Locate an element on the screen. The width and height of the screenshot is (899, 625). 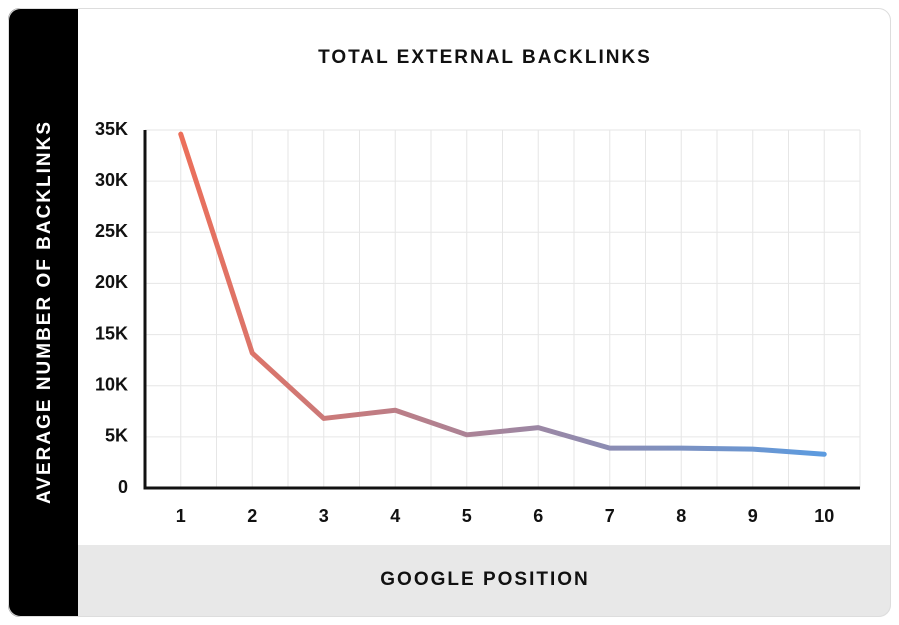
y-tick-label: 5K is located at coordinates (116, 436).